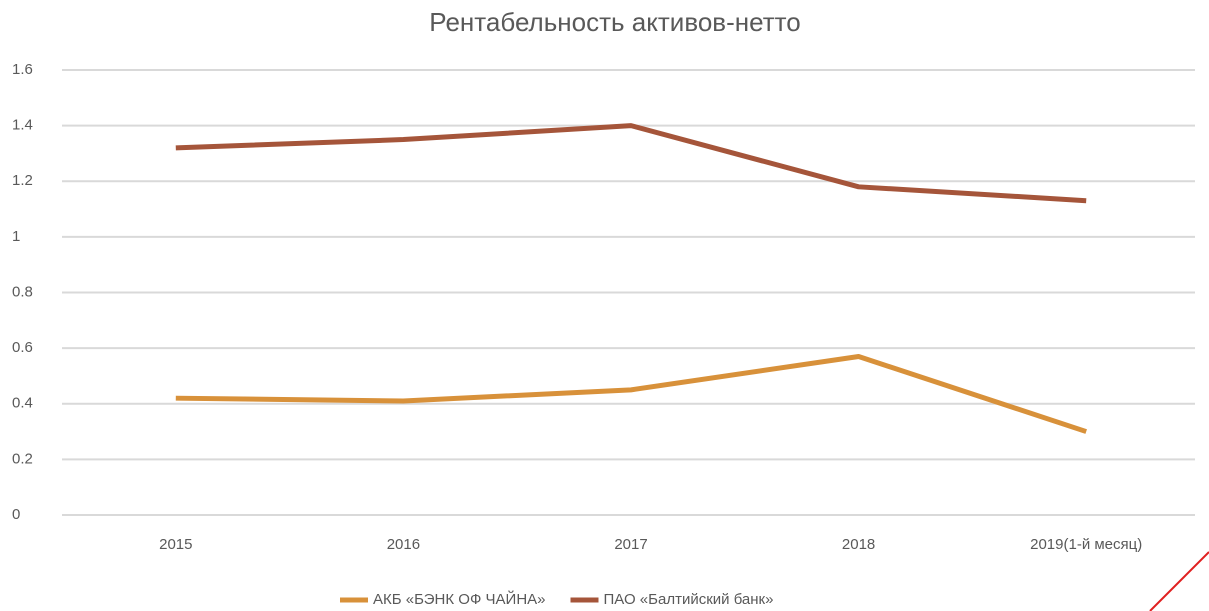 The image size is (1209, 611). Describe the element at coordinates (22, 180) in the screenshot. I see `y-tick-label: 1.2` at that location.